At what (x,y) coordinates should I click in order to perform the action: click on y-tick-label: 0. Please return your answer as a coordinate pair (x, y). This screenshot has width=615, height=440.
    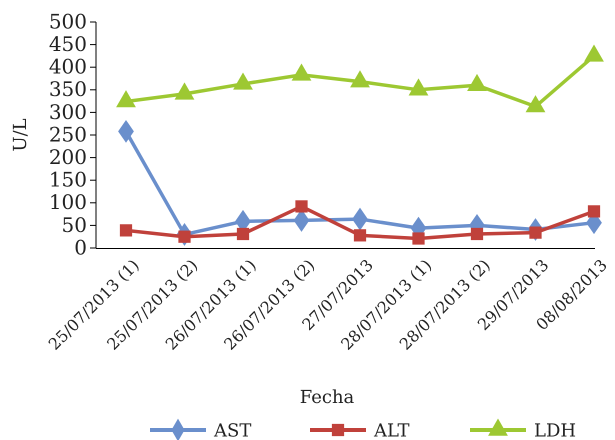
    Looking at the image, I should click on (80, 247).